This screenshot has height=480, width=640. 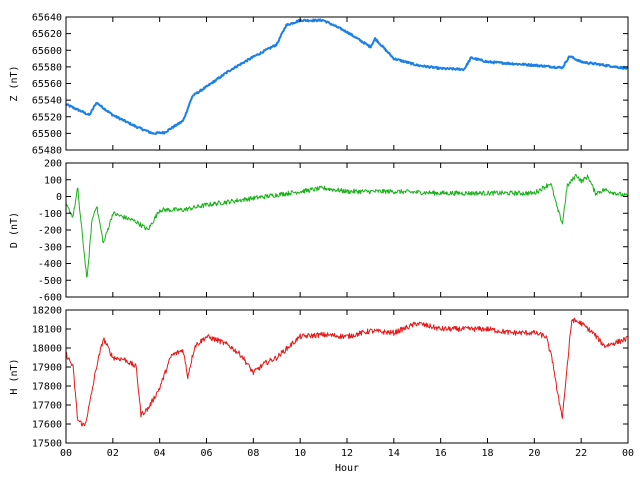 What do you see at coordinates (534, 453) in the screenshot?
I see `x-tick-label: 20` at bounding box center [534, 453].